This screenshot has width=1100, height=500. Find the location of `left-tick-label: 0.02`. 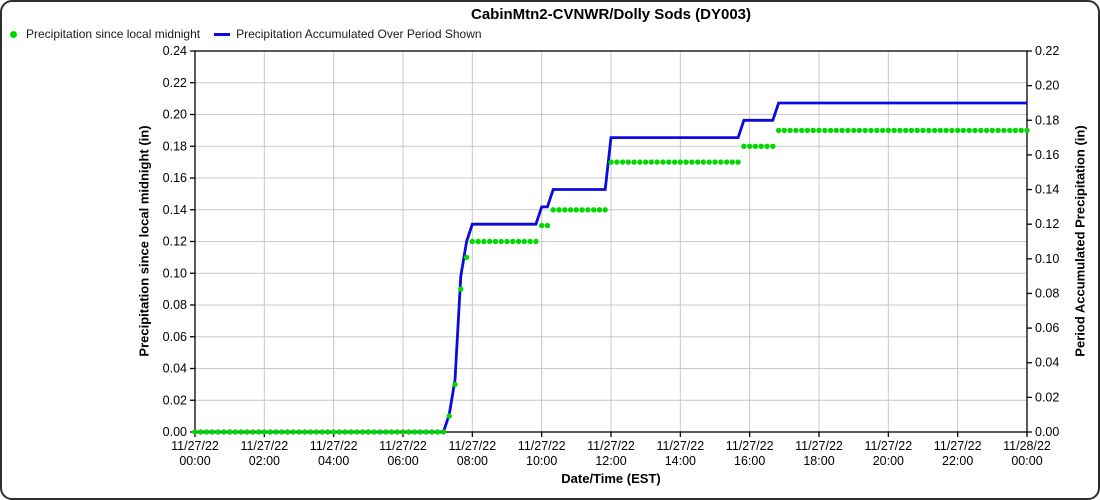

left-tick-label: 0.02 is located at coordinates (175, 400).